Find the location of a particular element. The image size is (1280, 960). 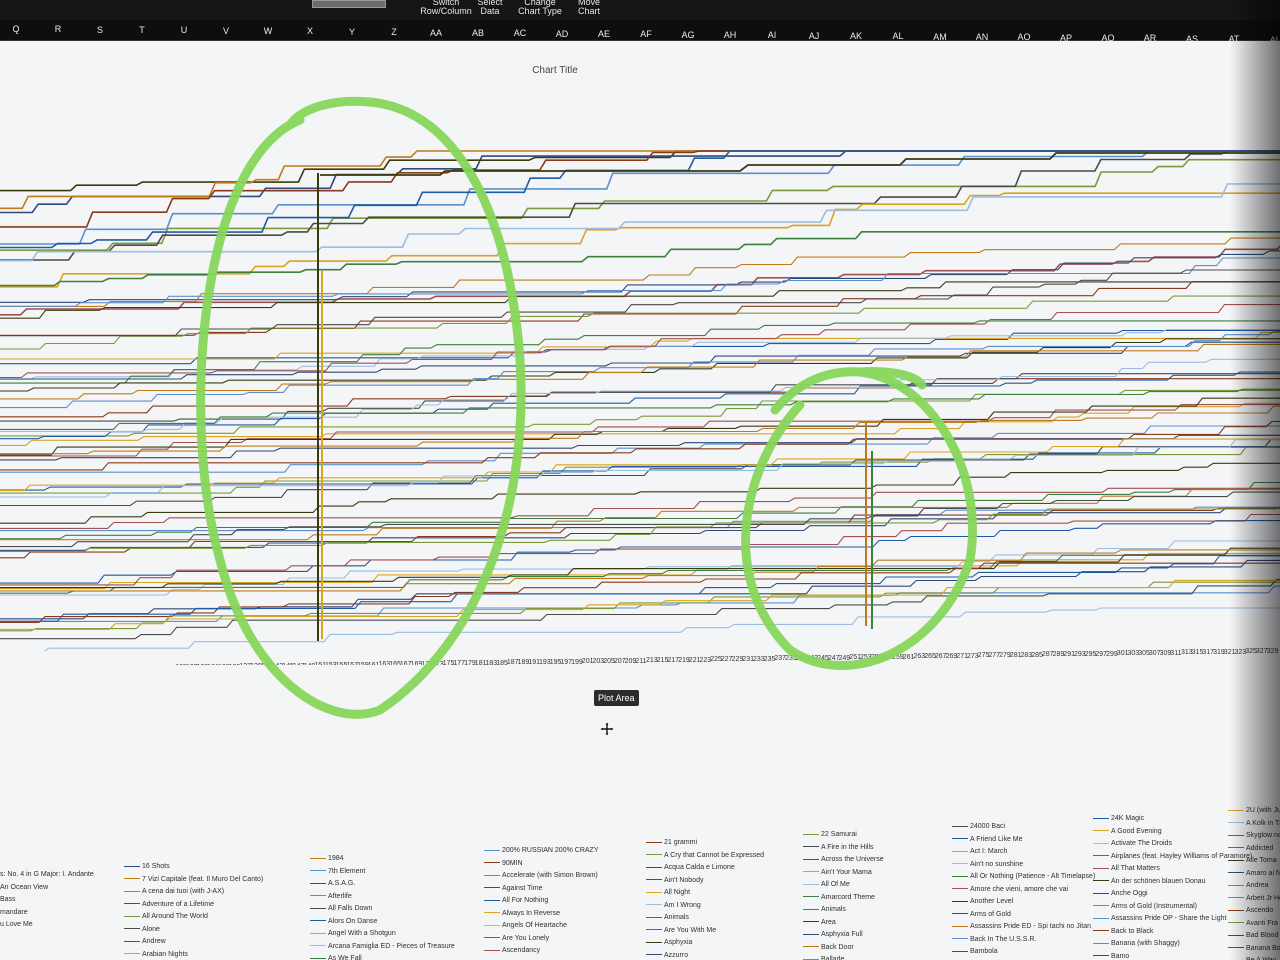

legend-item: 90MIN is located at coordinates (503, 863).